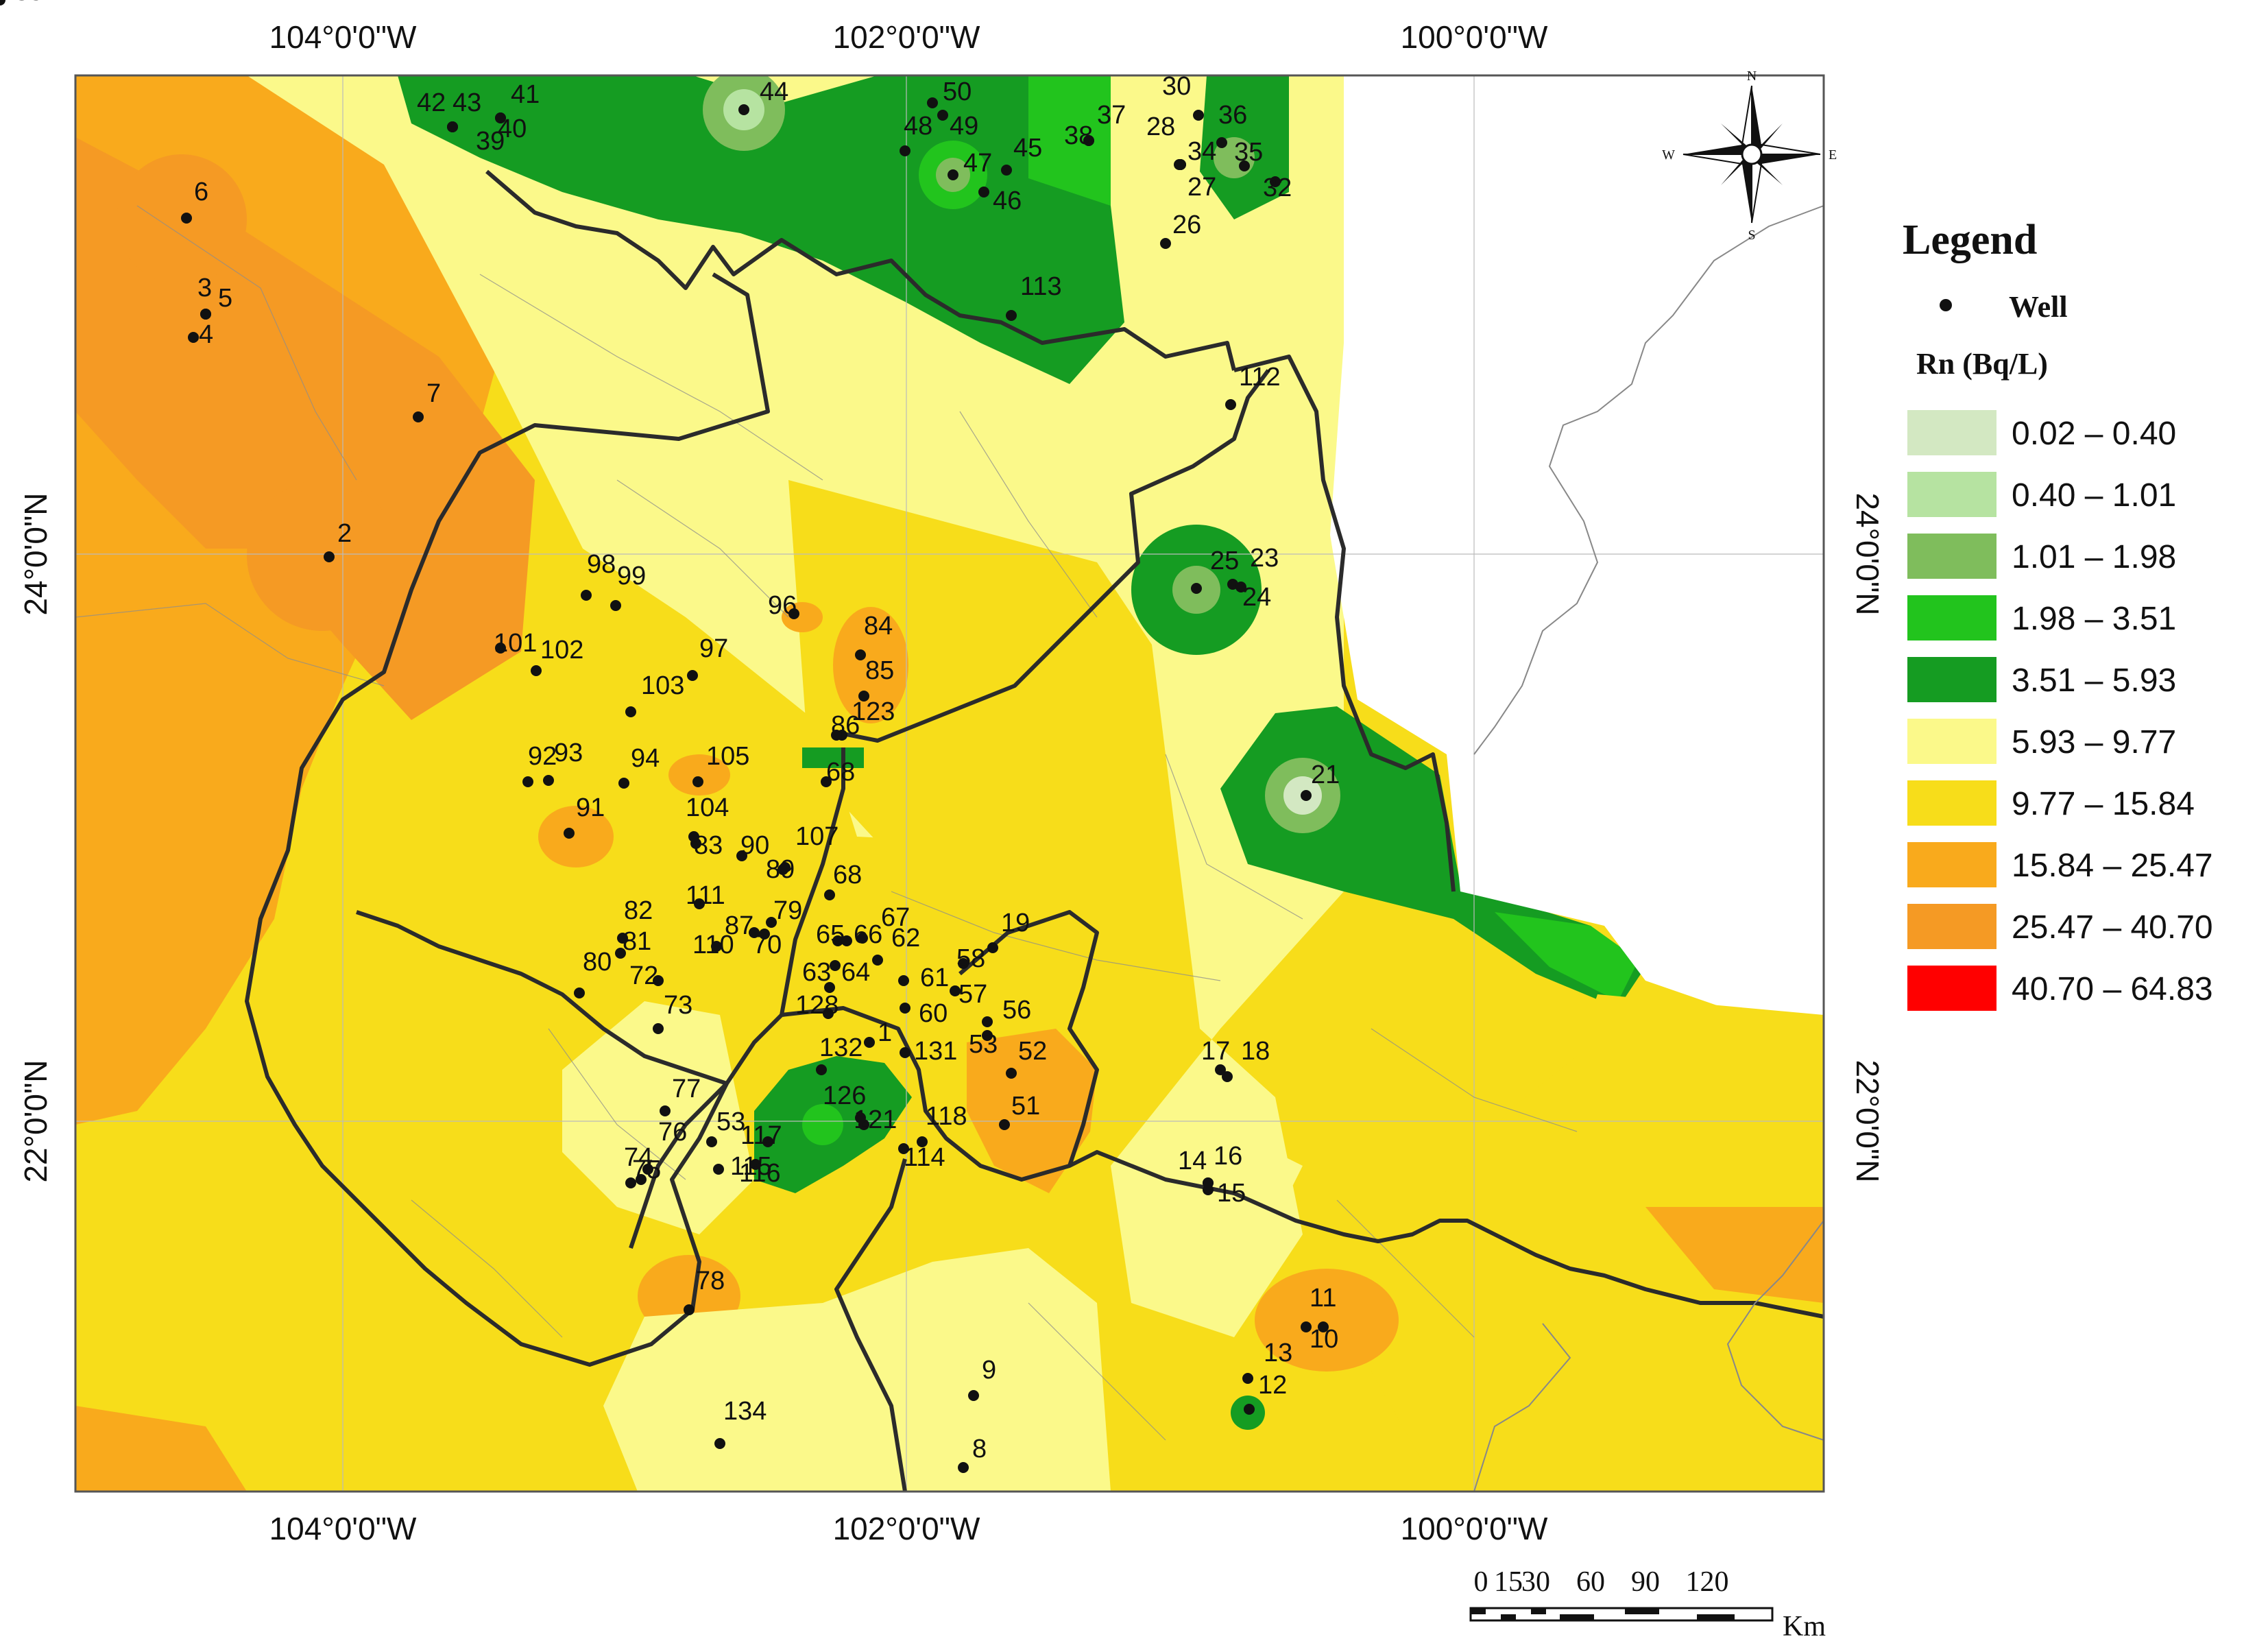 This screenshot has width=2268, height=1652. Describe the element at coordinates (1474, 37) in the screenshot. I see `top-axis-label: 100°0'0"W` at that location.